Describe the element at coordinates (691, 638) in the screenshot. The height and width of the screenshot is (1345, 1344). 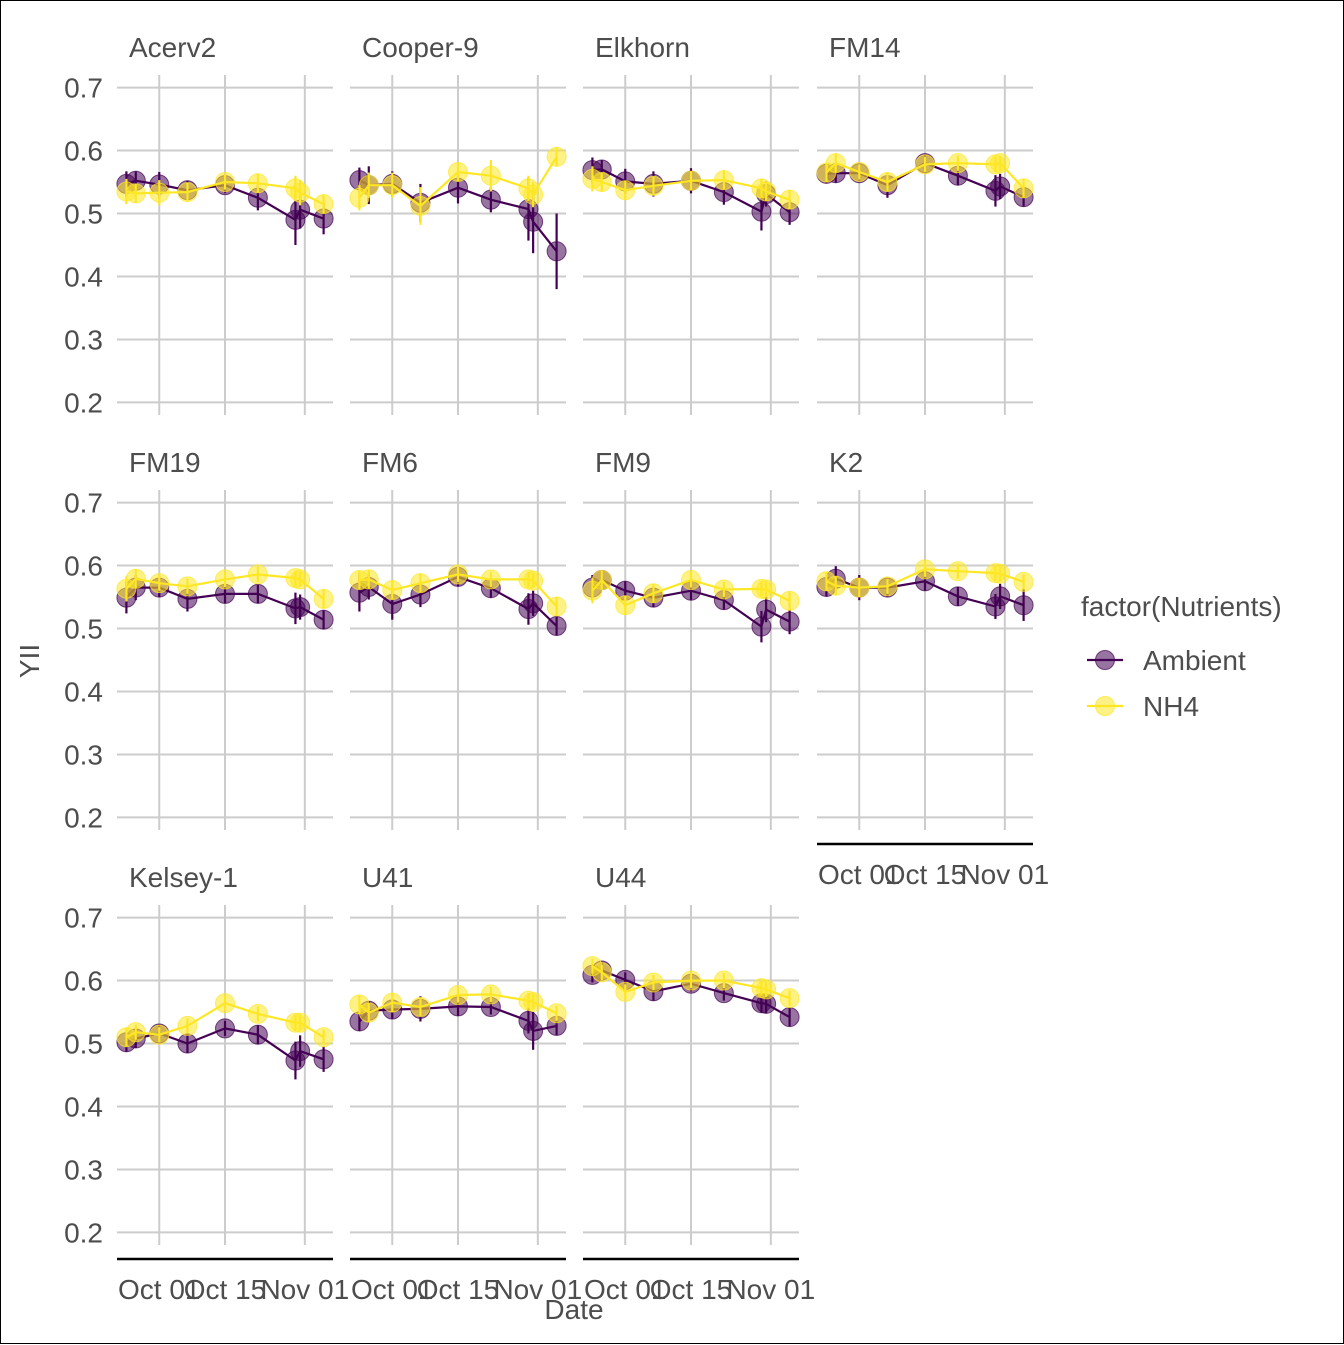
I see `panel-fm9: FM9` at that location.